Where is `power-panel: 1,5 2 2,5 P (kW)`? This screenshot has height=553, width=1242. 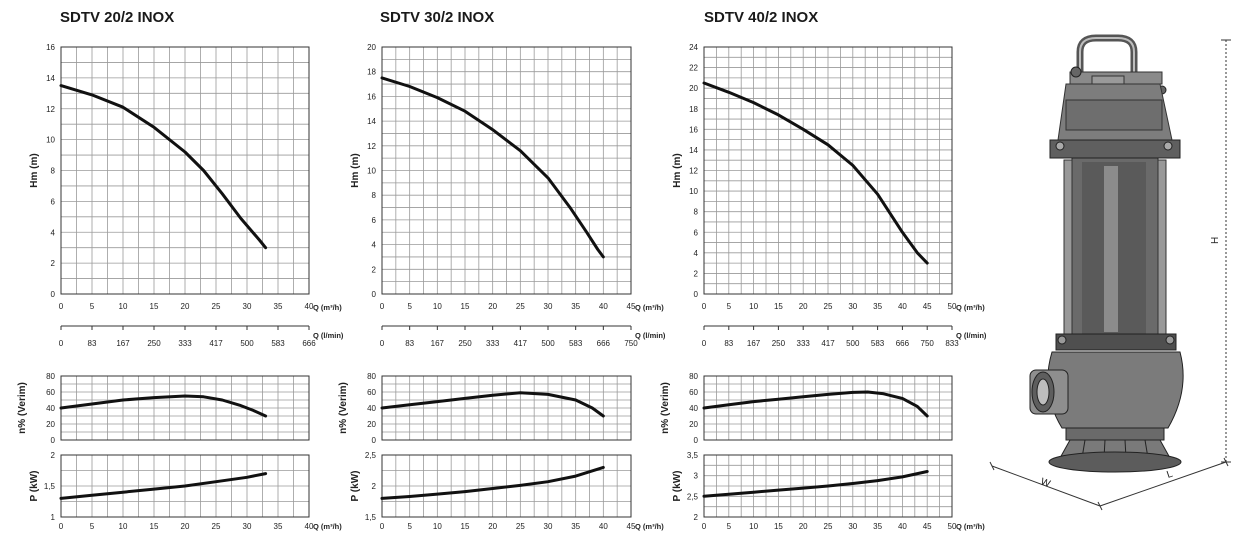
power-panel: 1,5 2 2,5 P (kW) is located at coordinates (491, 486).